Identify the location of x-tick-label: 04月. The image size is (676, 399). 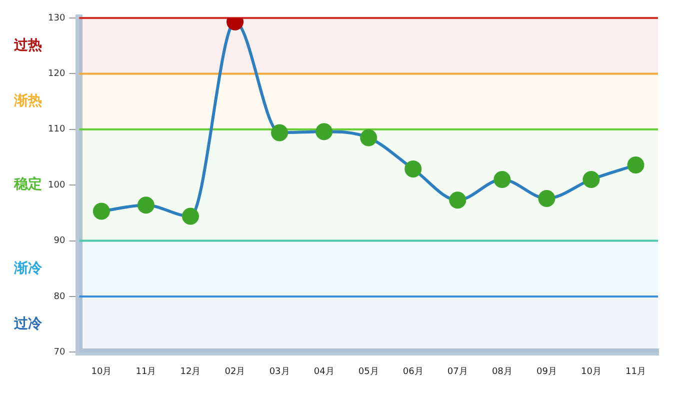
(324, 371).